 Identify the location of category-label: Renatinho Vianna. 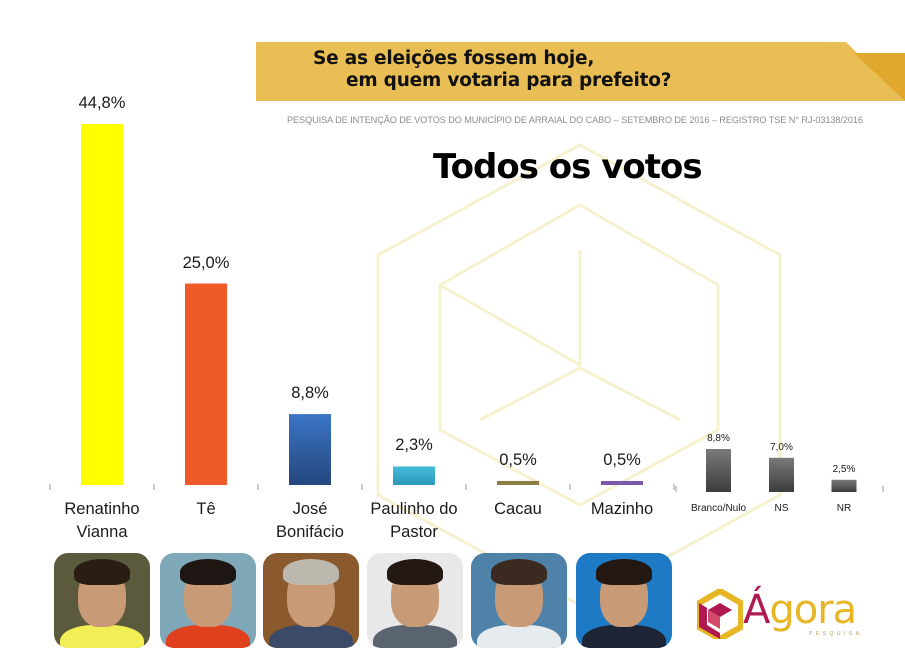
(102, 520).